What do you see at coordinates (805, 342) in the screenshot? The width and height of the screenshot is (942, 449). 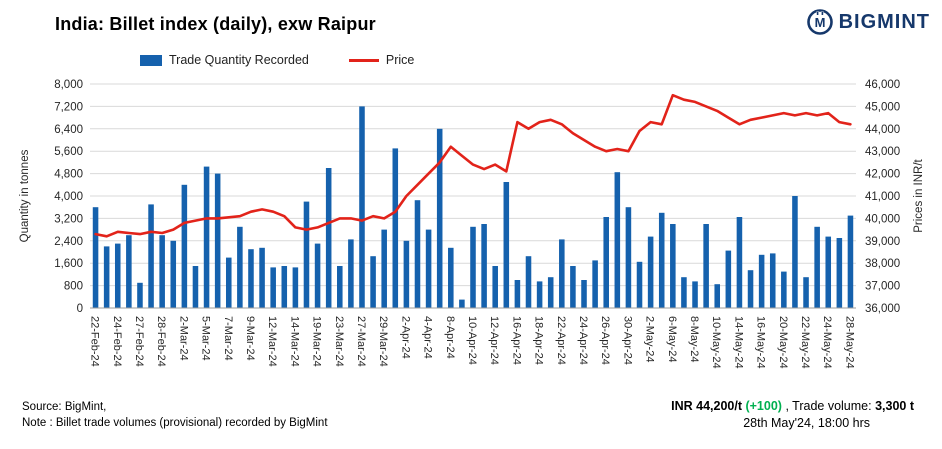 I see `x-axis-date-label: 22-May-24` at bounding box center [805, 342].